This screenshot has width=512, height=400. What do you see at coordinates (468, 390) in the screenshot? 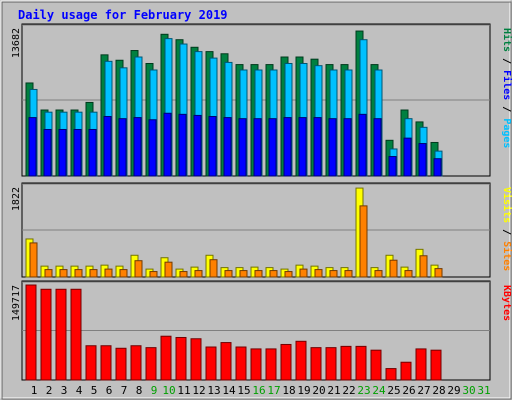
I see `x-tick-label-day-30: 30` at bounding box center [468, 390].